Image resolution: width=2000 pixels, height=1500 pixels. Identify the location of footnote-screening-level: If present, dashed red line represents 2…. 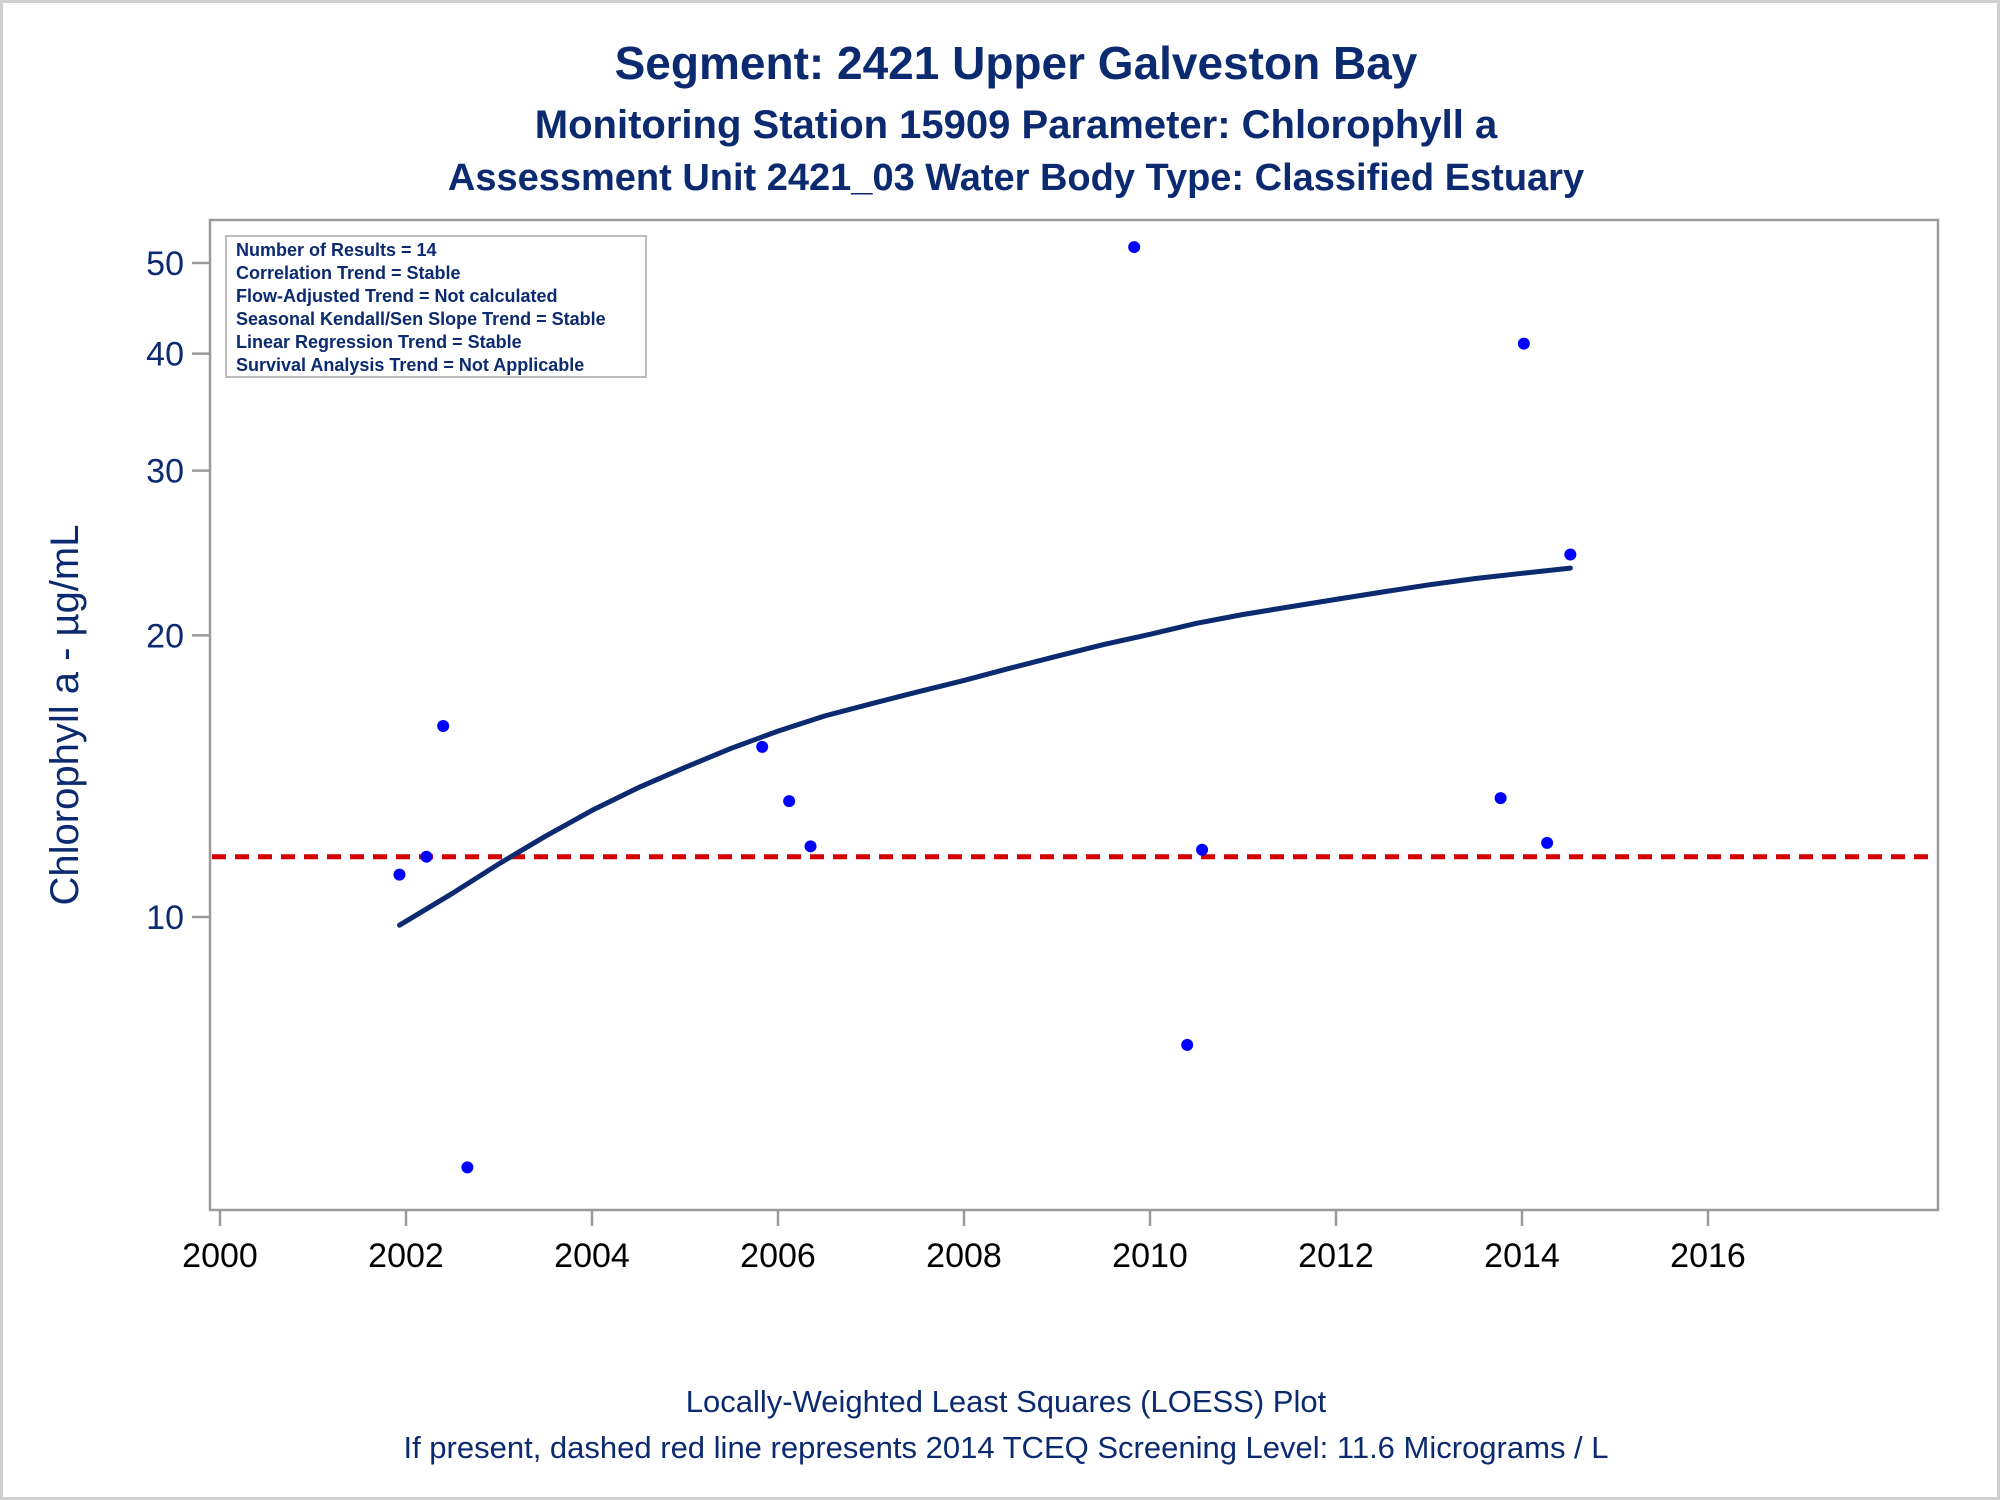
(1005, 1447).